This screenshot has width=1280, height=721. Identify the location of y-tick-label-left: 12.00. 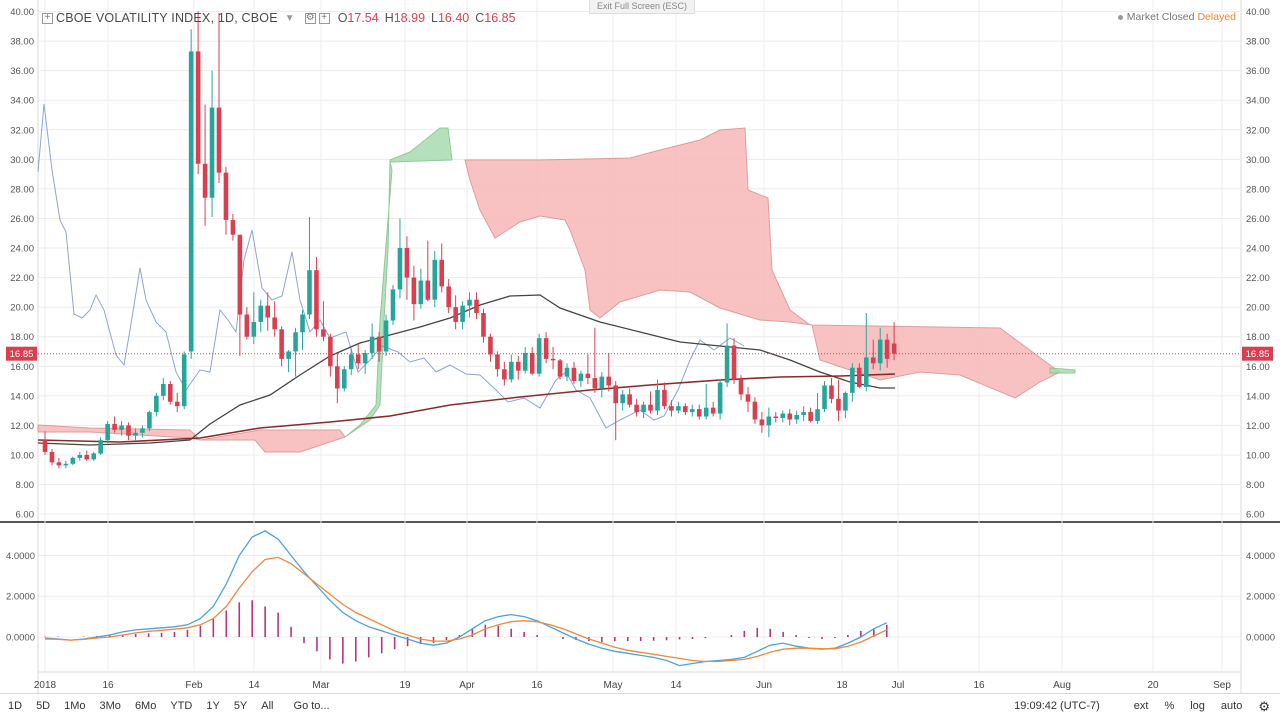
(22, 426).